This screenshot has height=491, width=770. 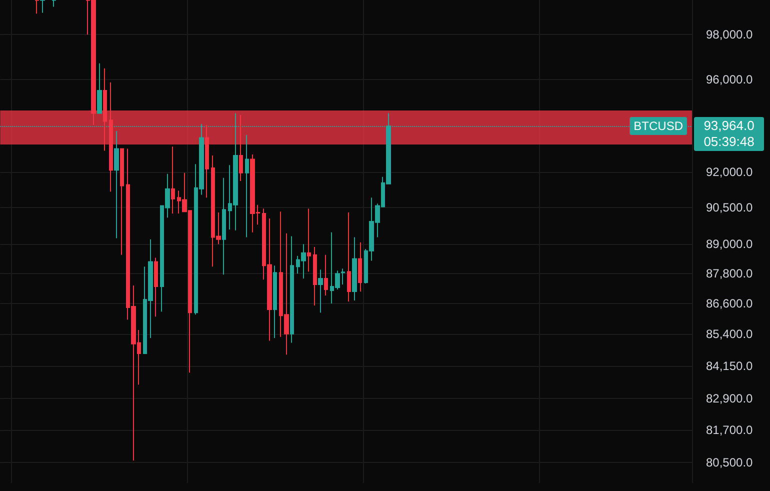 What do you see at coordinates (730, 430) in the screenshot?
I see `y-tick-label: 81,700.0` at bounding box center [730, 430].